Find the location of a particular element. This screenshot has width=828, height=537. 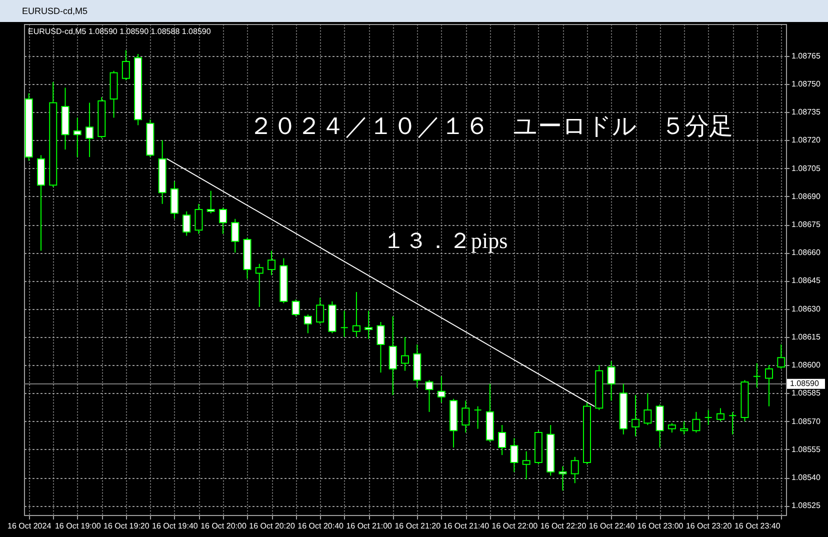

y-tick-label: 1.08630 is located at coordinates (806, 309).